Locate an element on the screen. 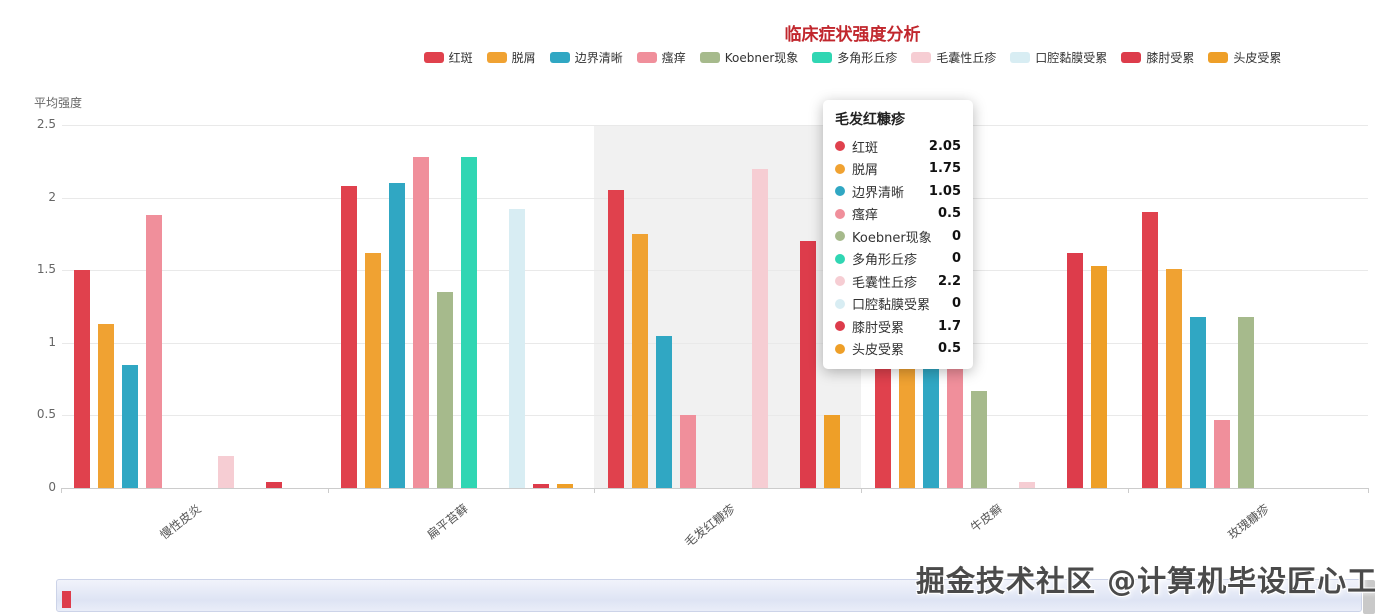  bar-红斑-毛发红糠疹 is located at coordinates (616, 339).